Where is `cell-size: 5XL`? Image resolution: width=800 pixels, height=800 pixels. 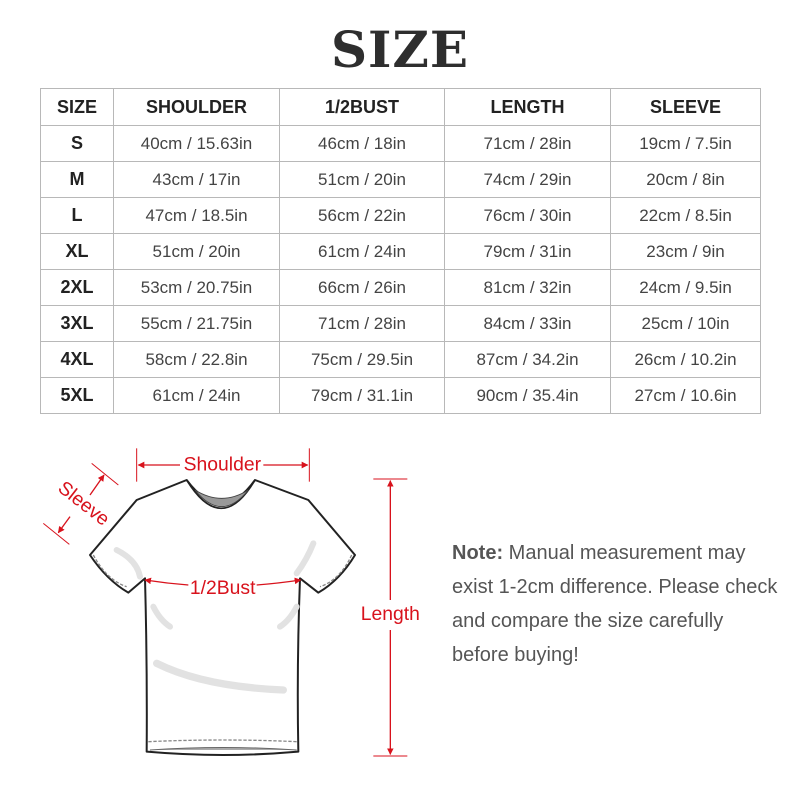
cell-size: 5XL is located at coordinates (77, 395).